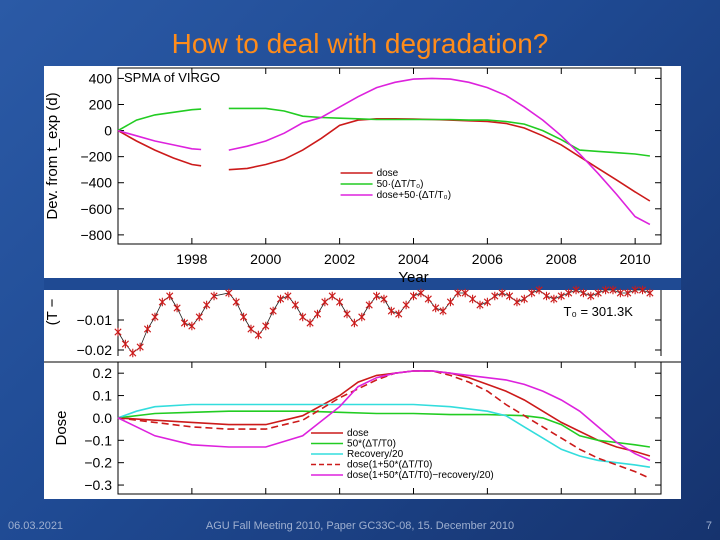 The width and height of the screenshot is (720, 540). Describe the element at coordinates (96, 183) in the screenshot. I see `y-tick-label: −400` at that location.